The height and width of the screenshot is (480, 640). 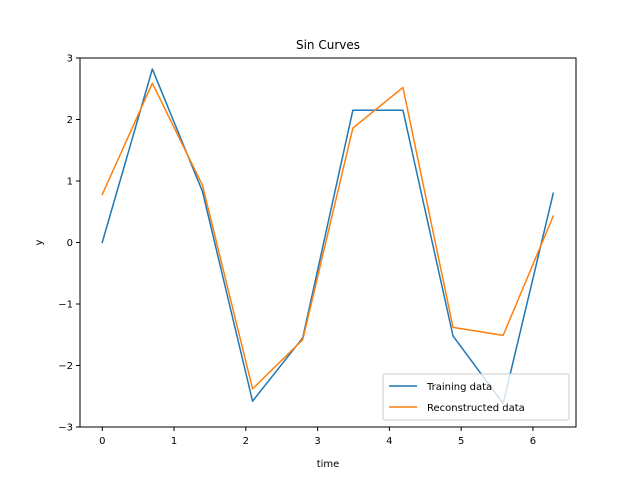 I want to click on y-tick-label: 0, so click(x=70, y=243).